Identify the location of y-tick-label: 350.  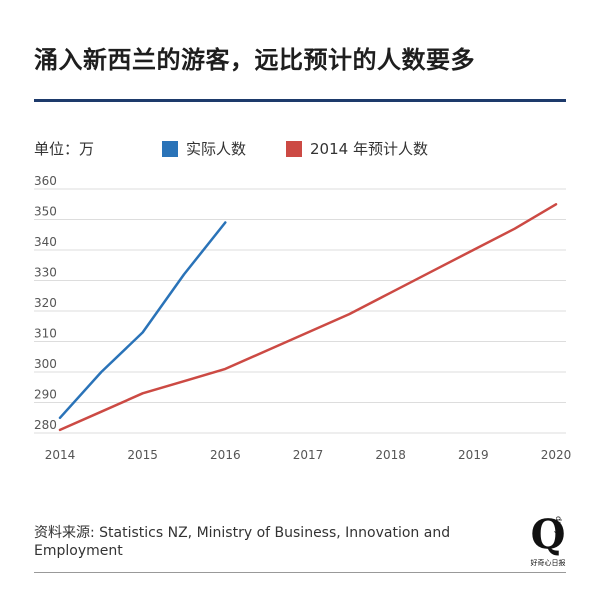
(45, 212).